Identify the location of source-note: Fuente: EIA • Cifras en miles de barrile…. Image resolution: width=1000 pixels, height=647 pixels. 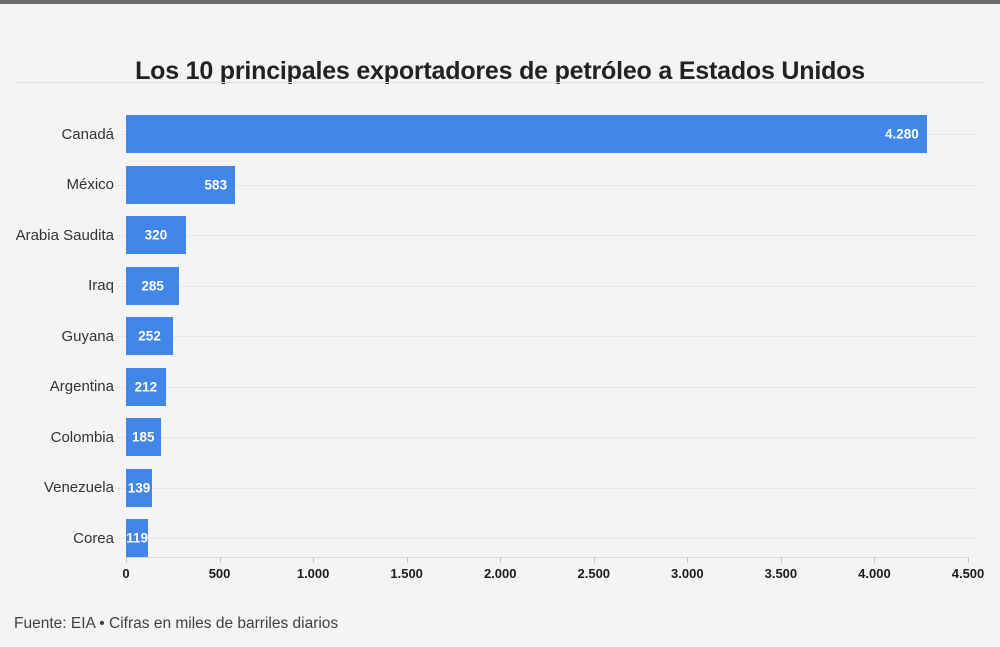
(176, 623).